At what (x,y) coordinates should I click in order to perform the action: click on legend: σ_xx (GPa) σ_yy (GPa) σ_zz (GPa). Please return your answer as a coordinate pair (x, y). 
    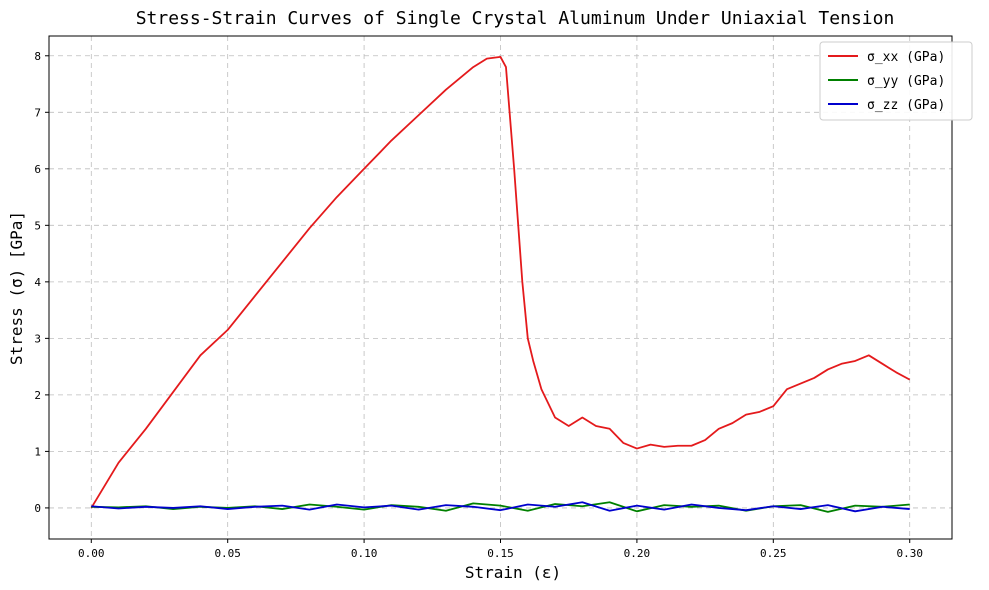
    Looking at the image, I should click on (896, 81).